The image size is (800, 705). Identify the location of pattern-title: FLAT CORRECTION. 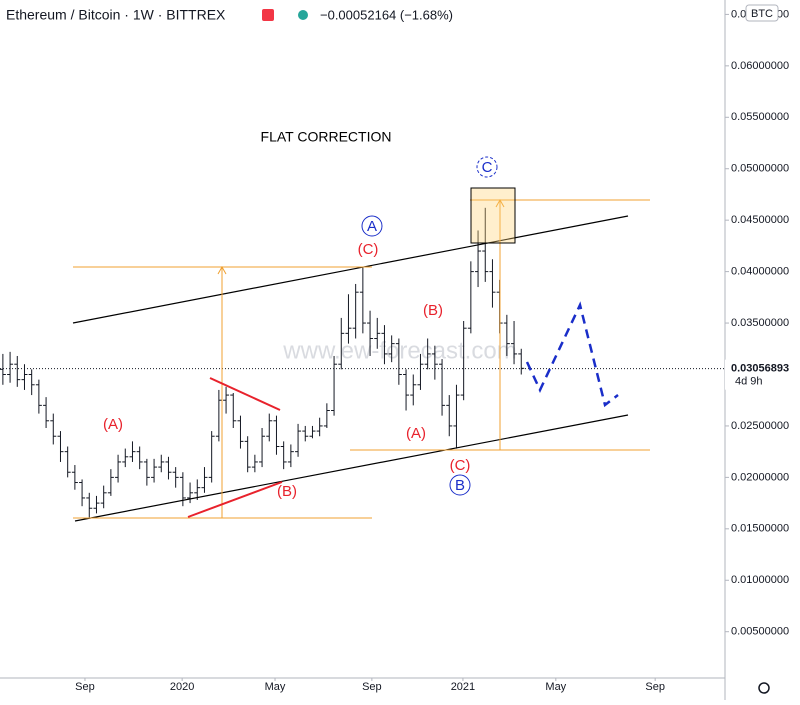
(326, 137).